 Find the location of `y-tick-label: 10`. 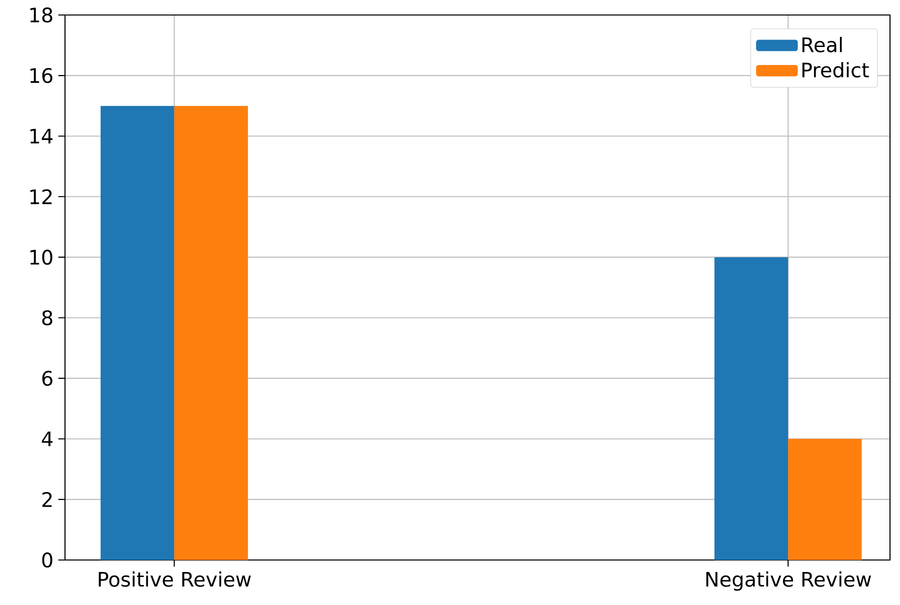

y-tick-label: 10 is located at coordinates (41, 257).